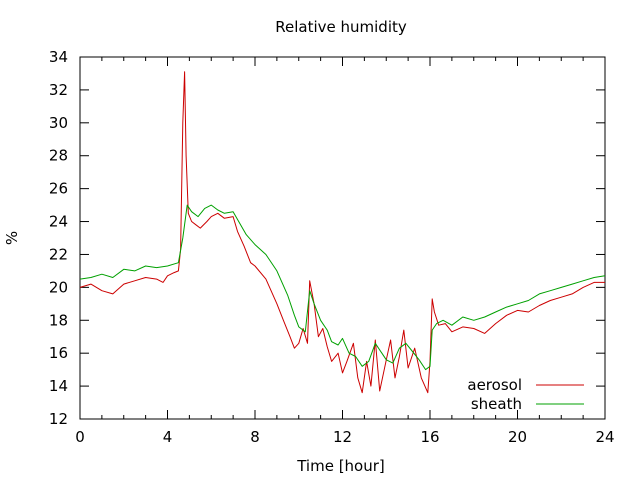 The width and height of the screenshot is (640, 480). What do you see at coordinates (58, 90) in the screenshot?
I see `y-tick-label: 32` at bounding box center [58, 90].